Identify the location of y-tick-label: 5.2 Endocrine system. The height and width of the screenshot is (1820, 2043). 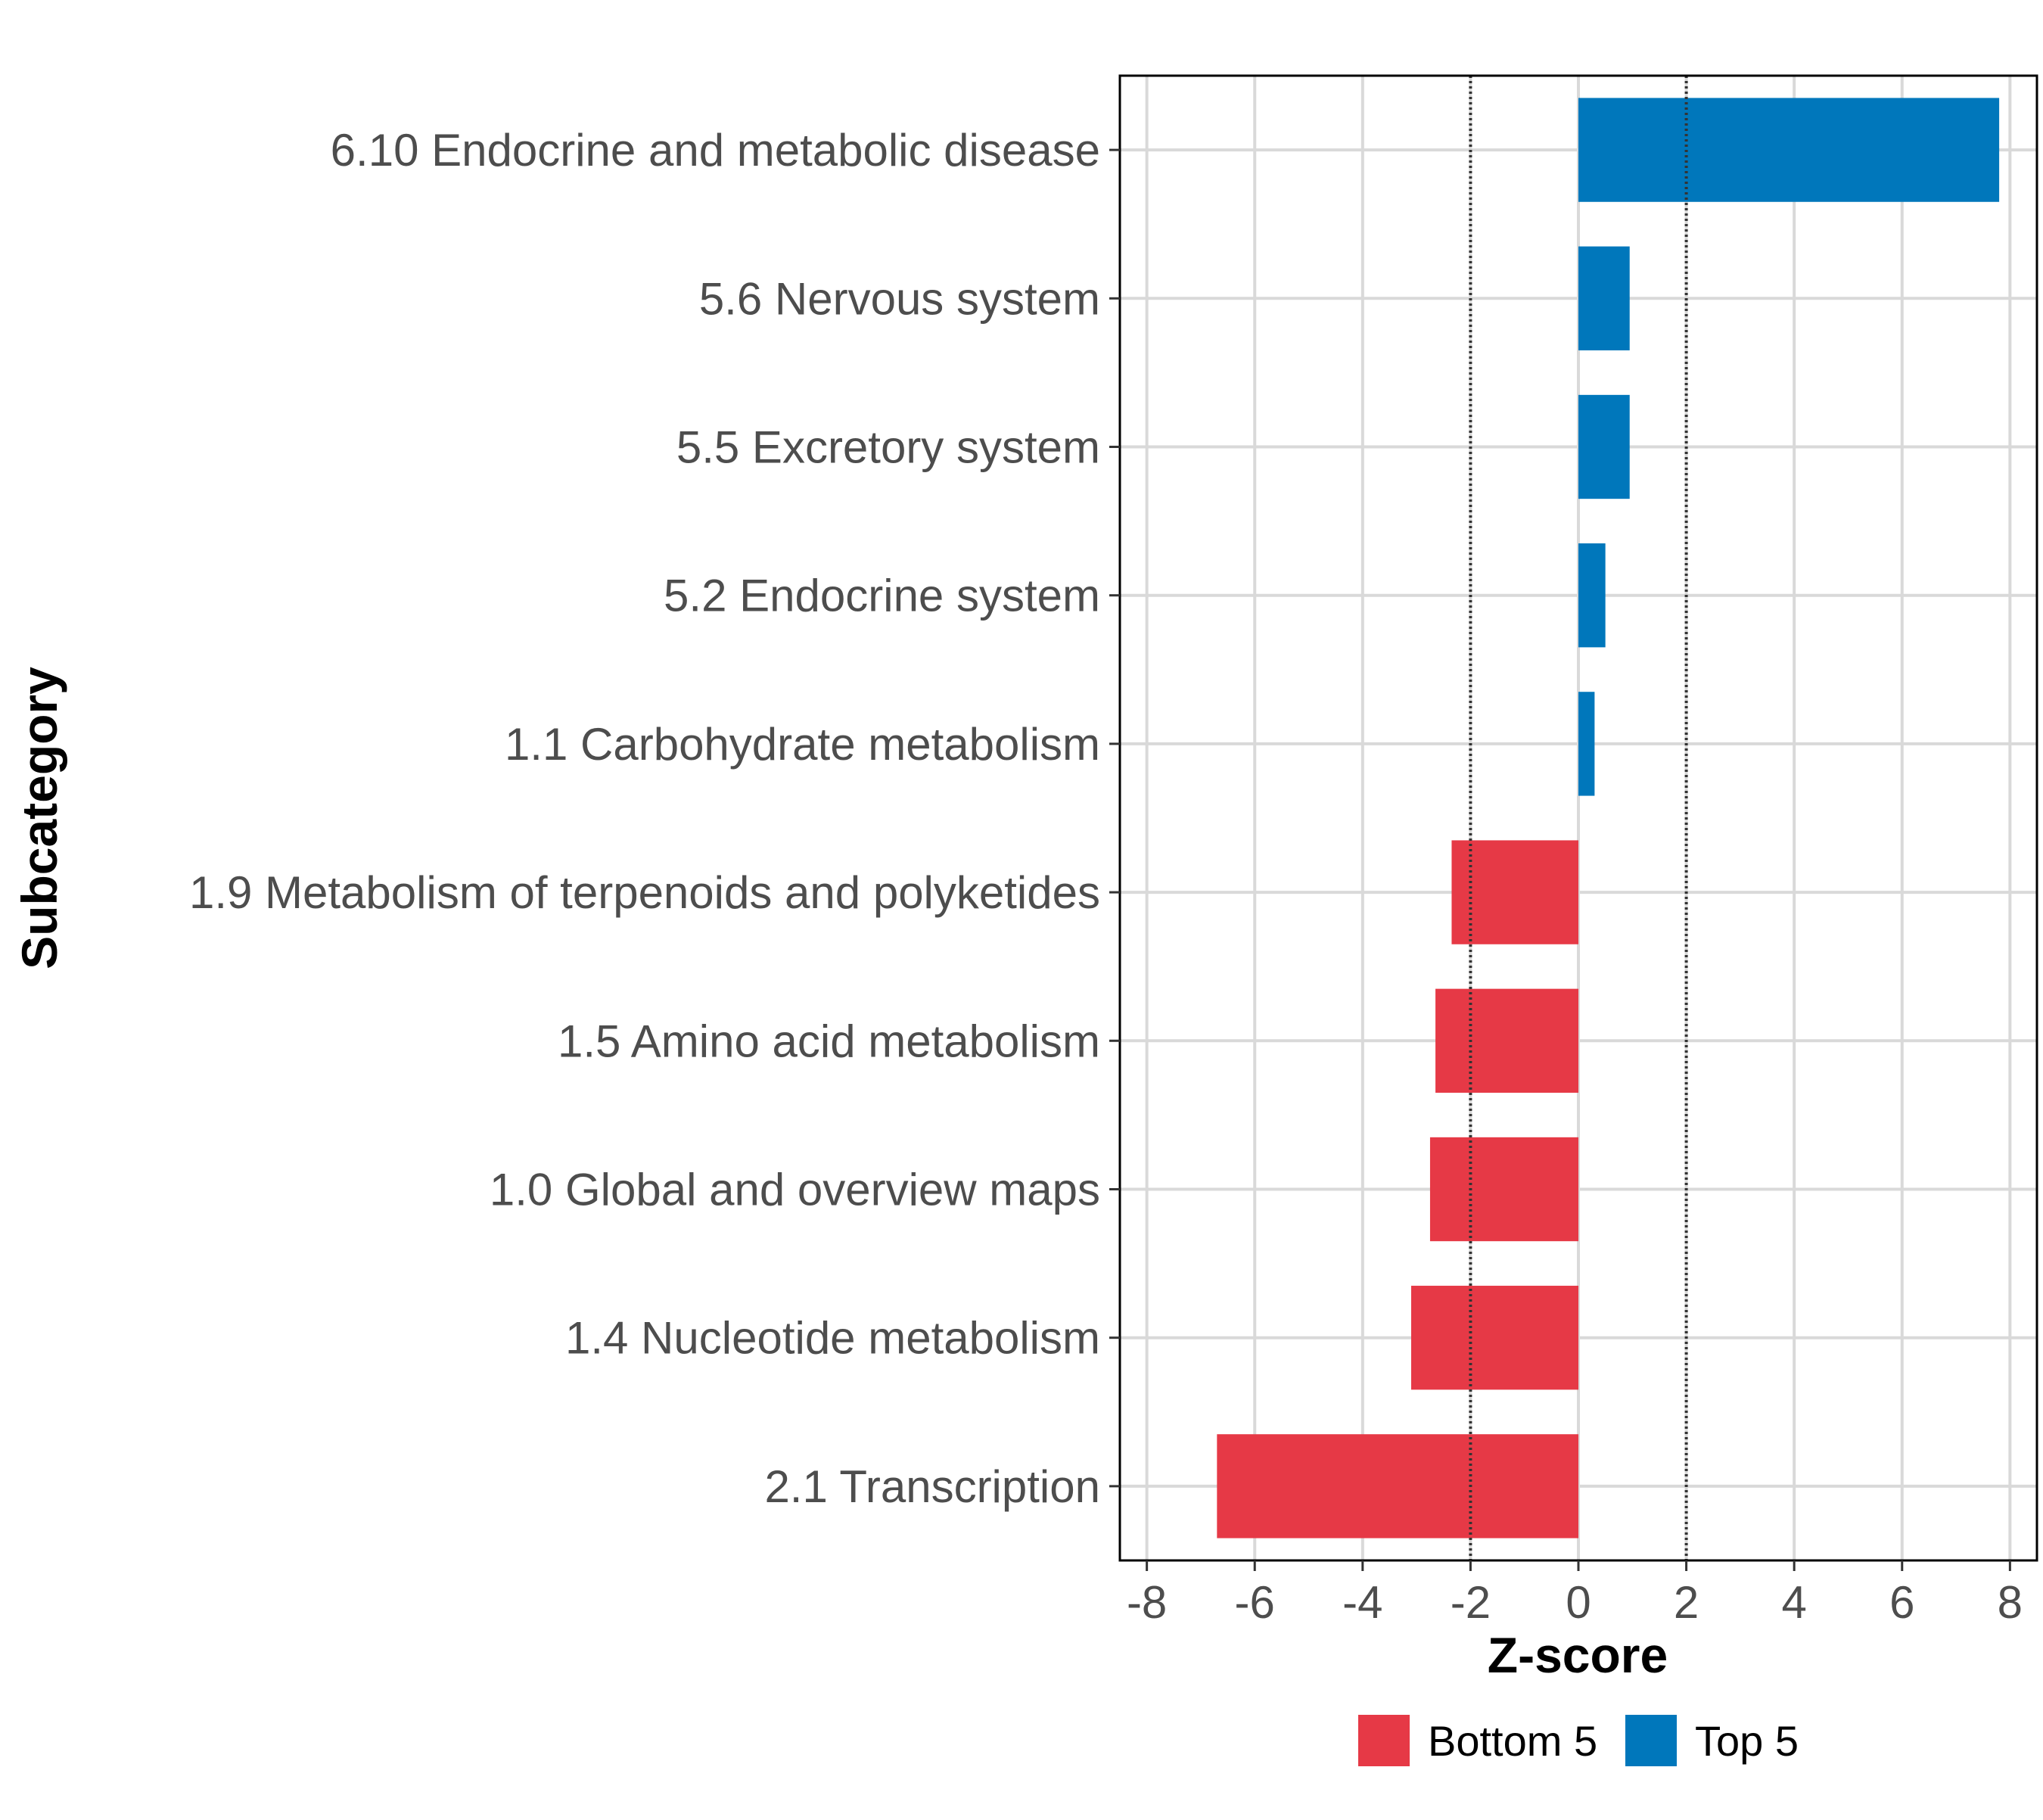
(882, 596).